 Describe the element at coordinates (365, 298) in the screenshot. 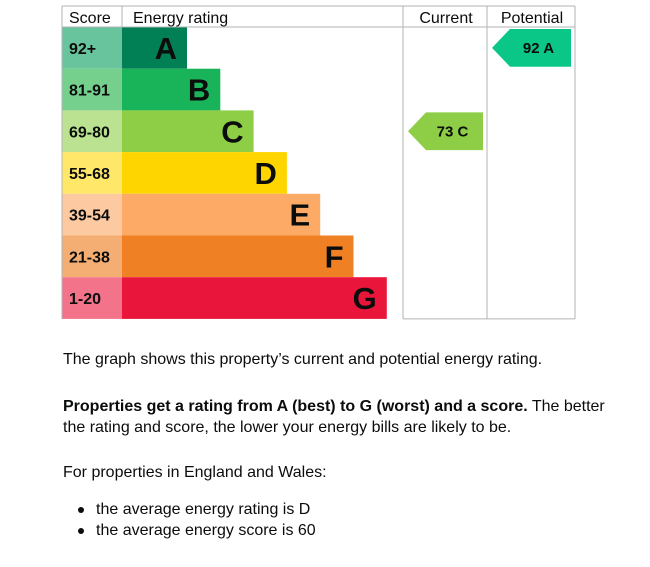

I see `rating-letter-g: G` at that location.